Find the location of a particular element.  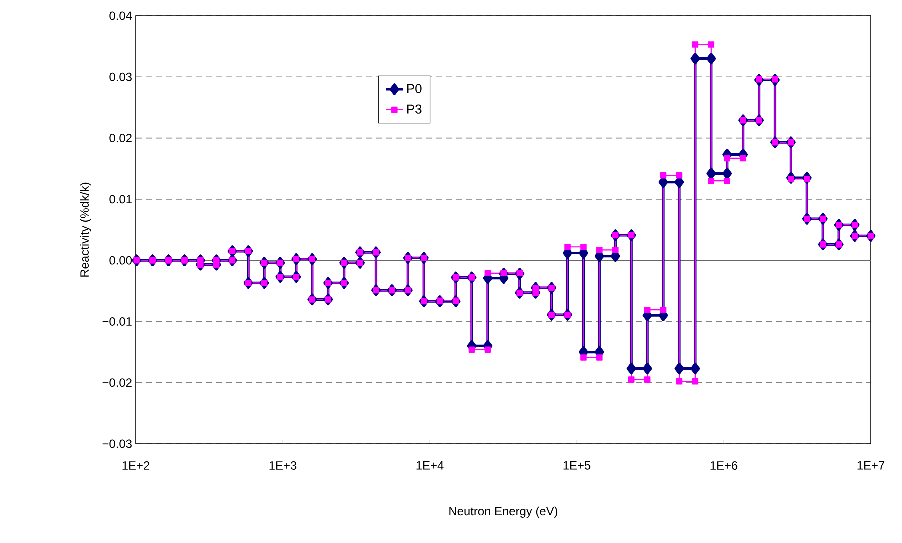

y-tick-label: 0.02 is located at coordinates (121, 138).